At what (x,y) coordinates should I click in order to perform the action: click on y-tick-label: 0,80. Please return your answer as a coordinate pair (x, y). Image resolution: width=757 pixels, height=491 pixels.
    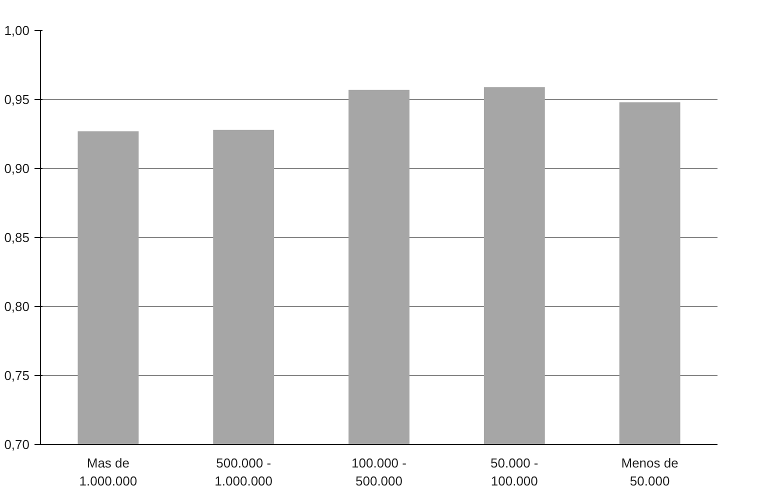
    Looking at the image, I should click on (17, 306).